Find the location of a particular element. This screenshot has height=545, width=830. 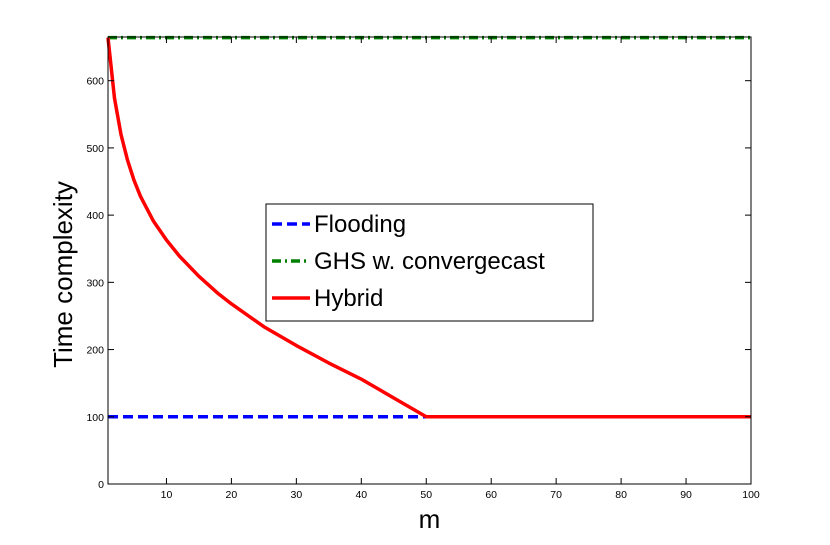

legend-box is located at coordinates (429, 262).